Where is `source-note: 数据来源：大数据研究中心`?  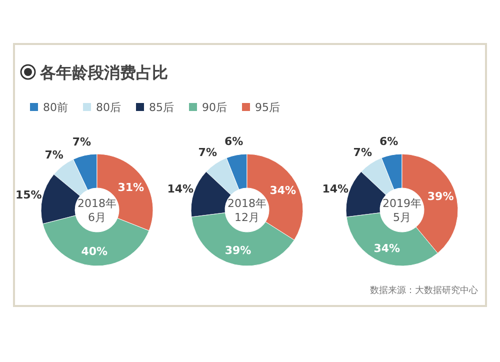 source-note: 数据来源：大数据研究中心 is located at coordinates (424, 290).